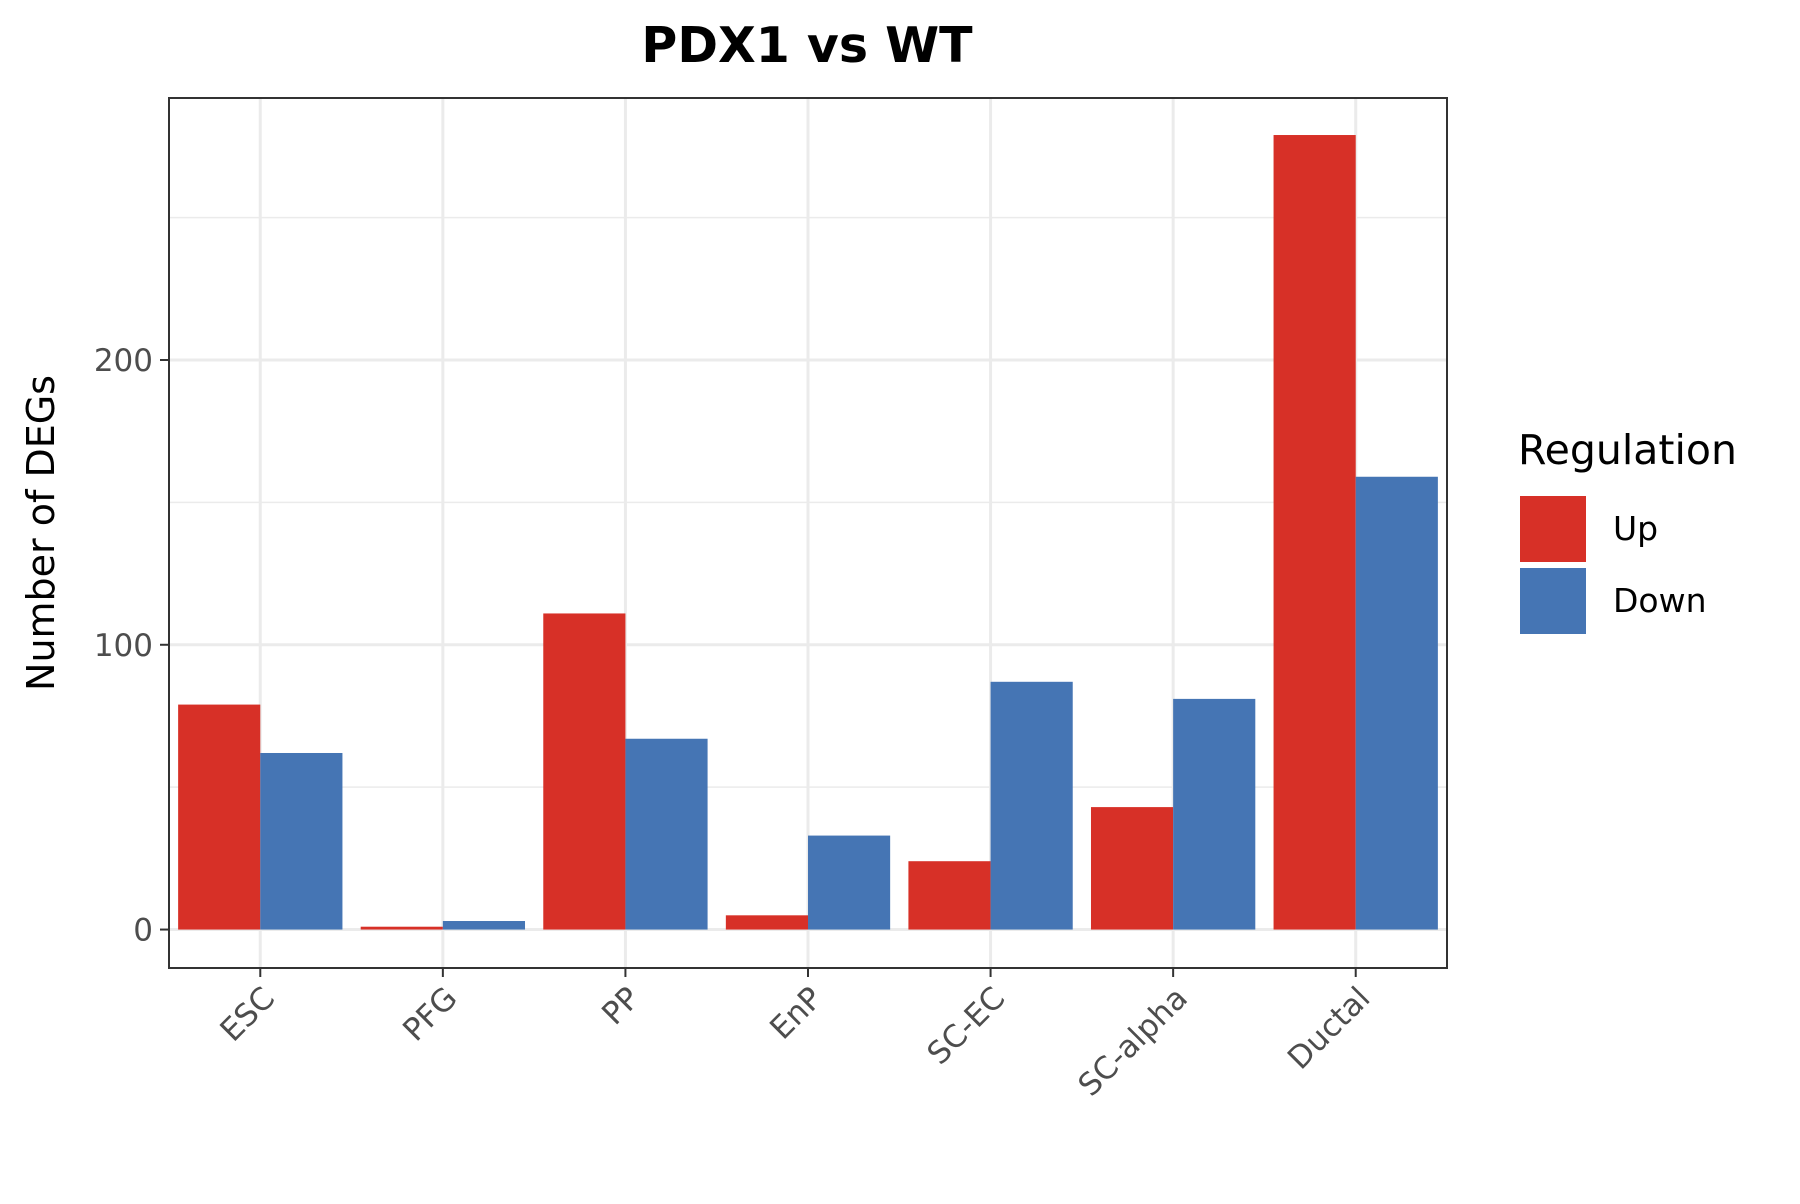 The image size is (1800, 1204). I want to click on y-tick-label: 0, so click(143, 931).